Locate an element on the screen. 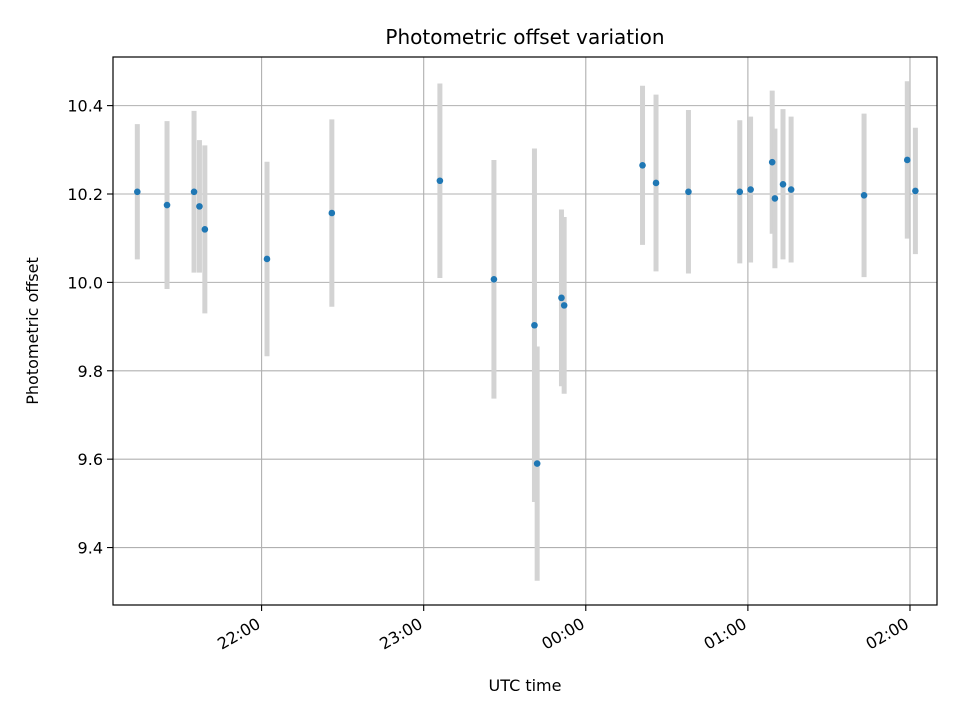 This screenshot has width=960, height=720. y-tick-label: 9.4 is located at coordinates (90, 548).